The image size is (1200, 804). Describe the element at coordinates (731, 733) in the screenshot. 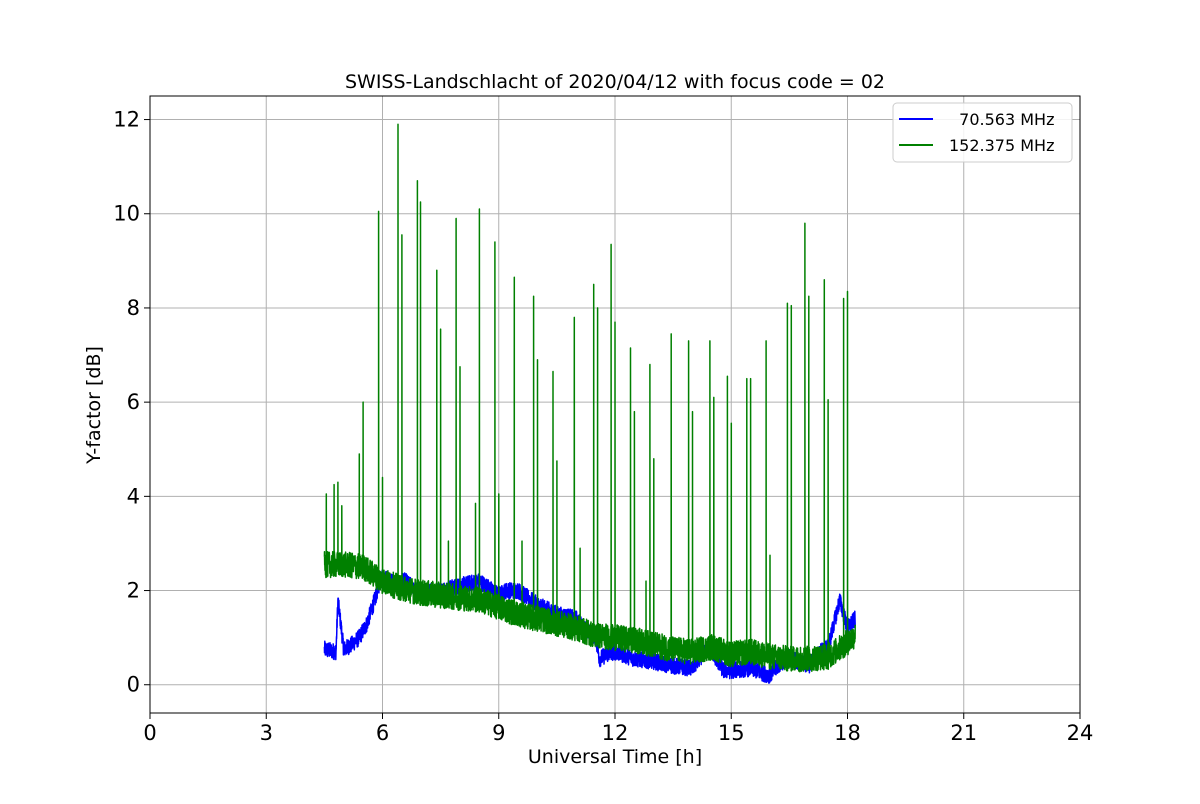

I see `x-tick-label: 15` at that location.